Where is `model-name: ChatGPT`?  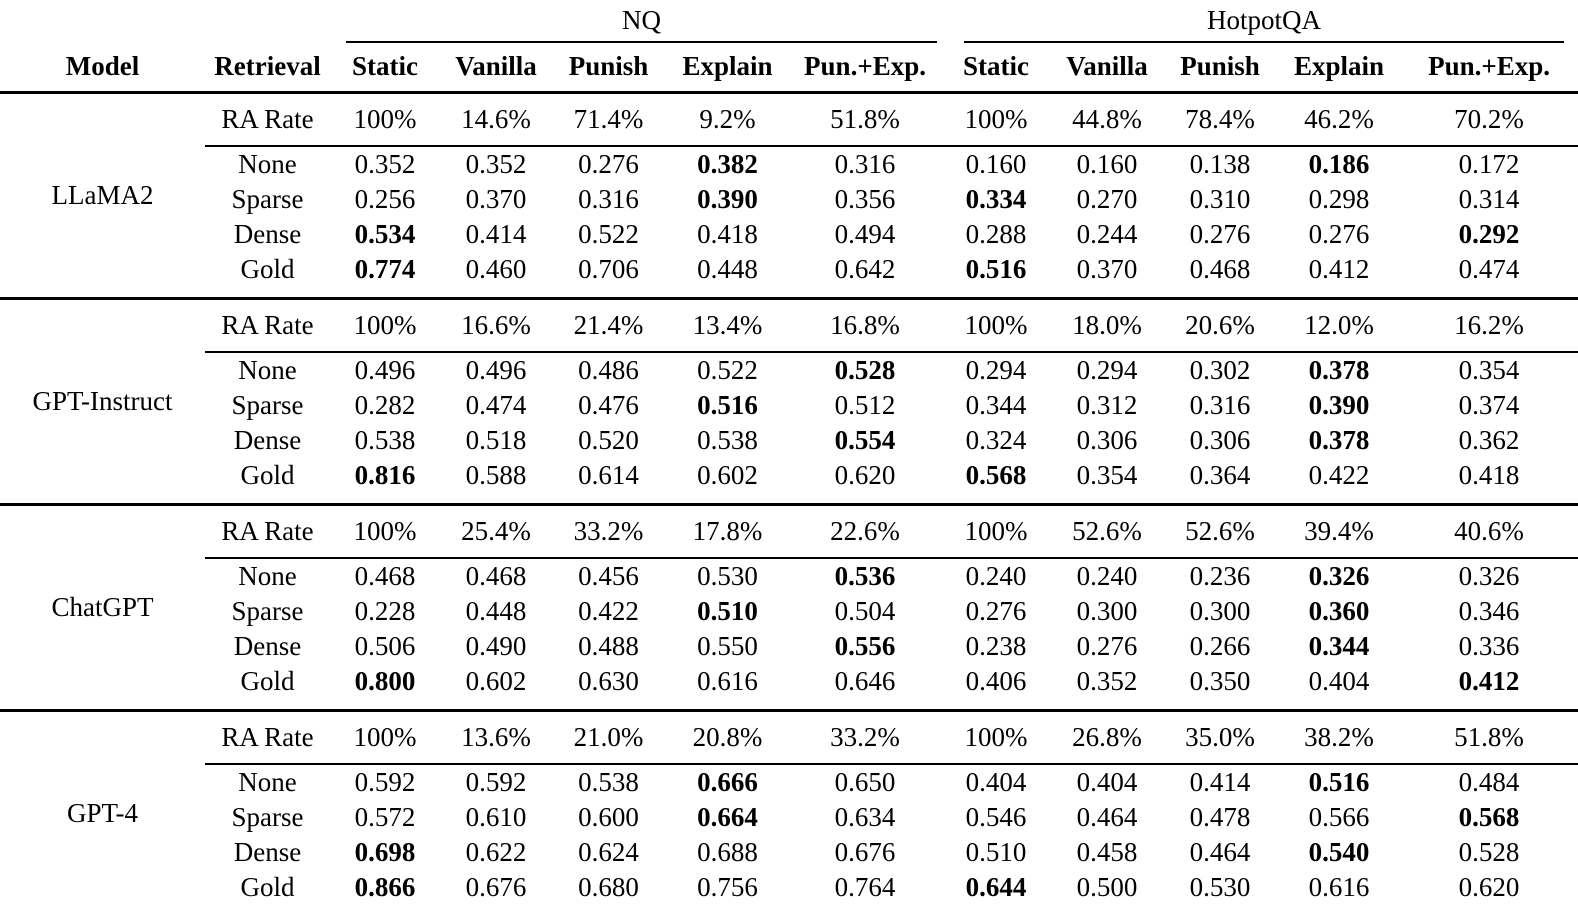 model-name: ChatGPT is located at coordinates (102, 607).